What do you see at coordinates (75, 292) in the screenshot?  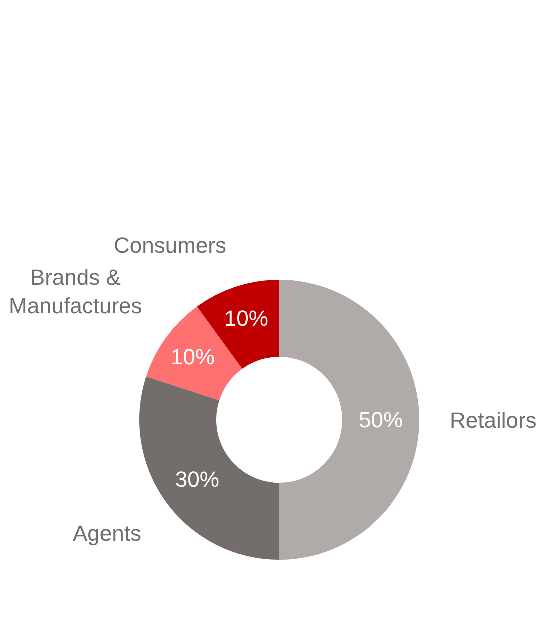 I see `slice-label: Brands & Manufactures` at bounding box center [75, 292].